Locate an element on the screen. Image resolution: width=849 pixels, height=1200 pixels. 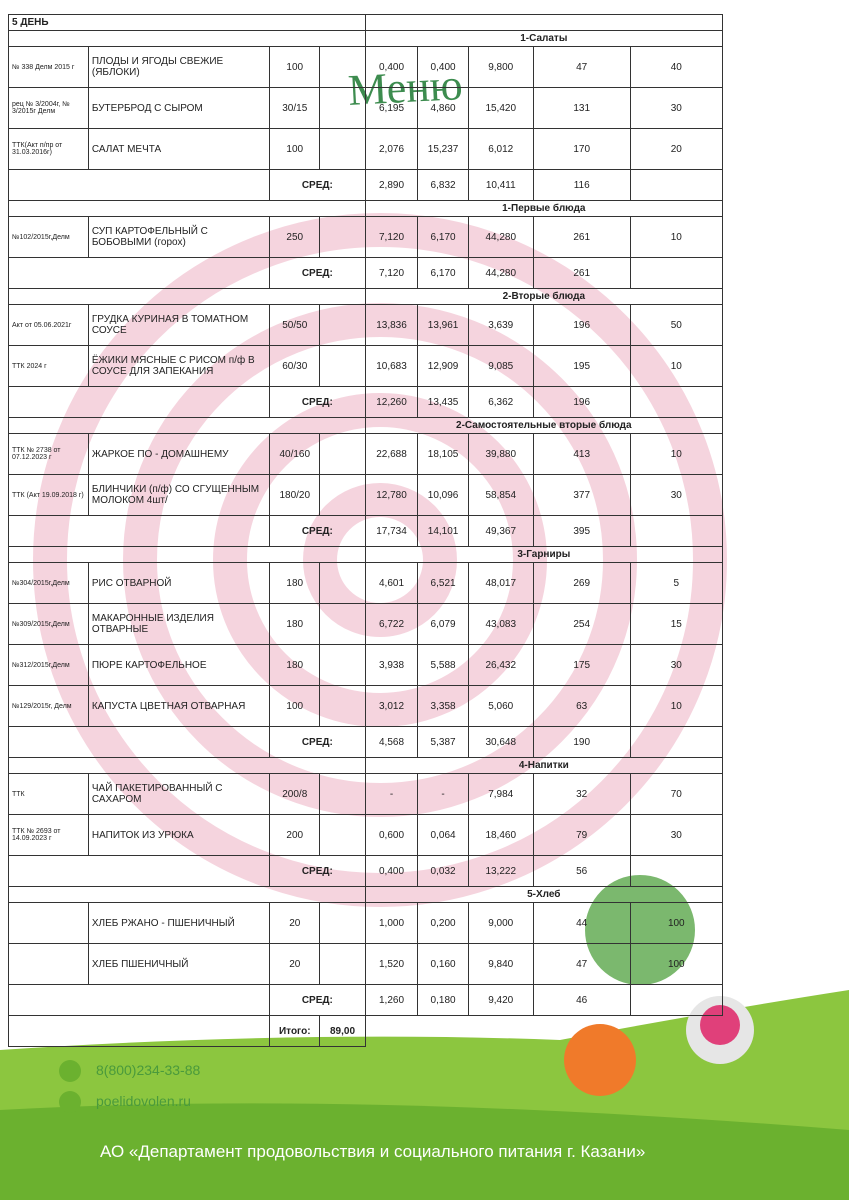
table-cell: 0,200 is located at coordinates (443, 923).